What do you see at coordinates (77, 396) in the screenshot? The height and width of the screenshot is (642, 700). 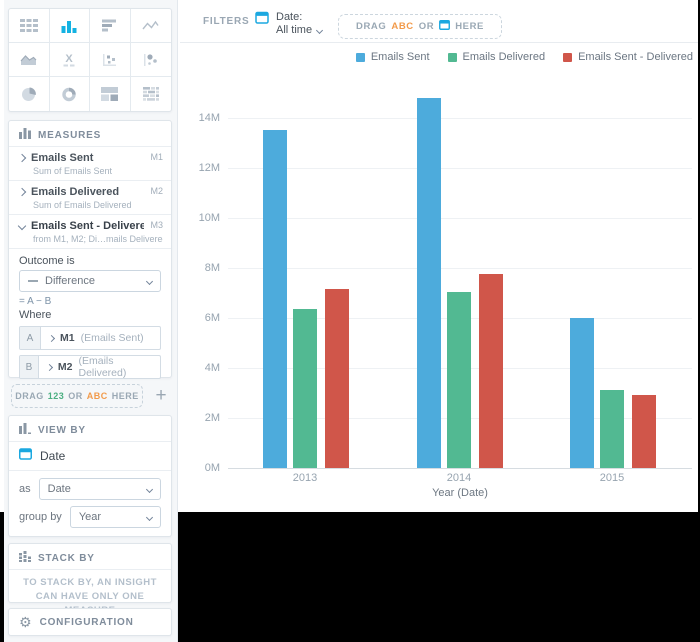 I see `measure-drop-zone: DRAG 123 OR ABC HERE` at bounding box center [77, 396].